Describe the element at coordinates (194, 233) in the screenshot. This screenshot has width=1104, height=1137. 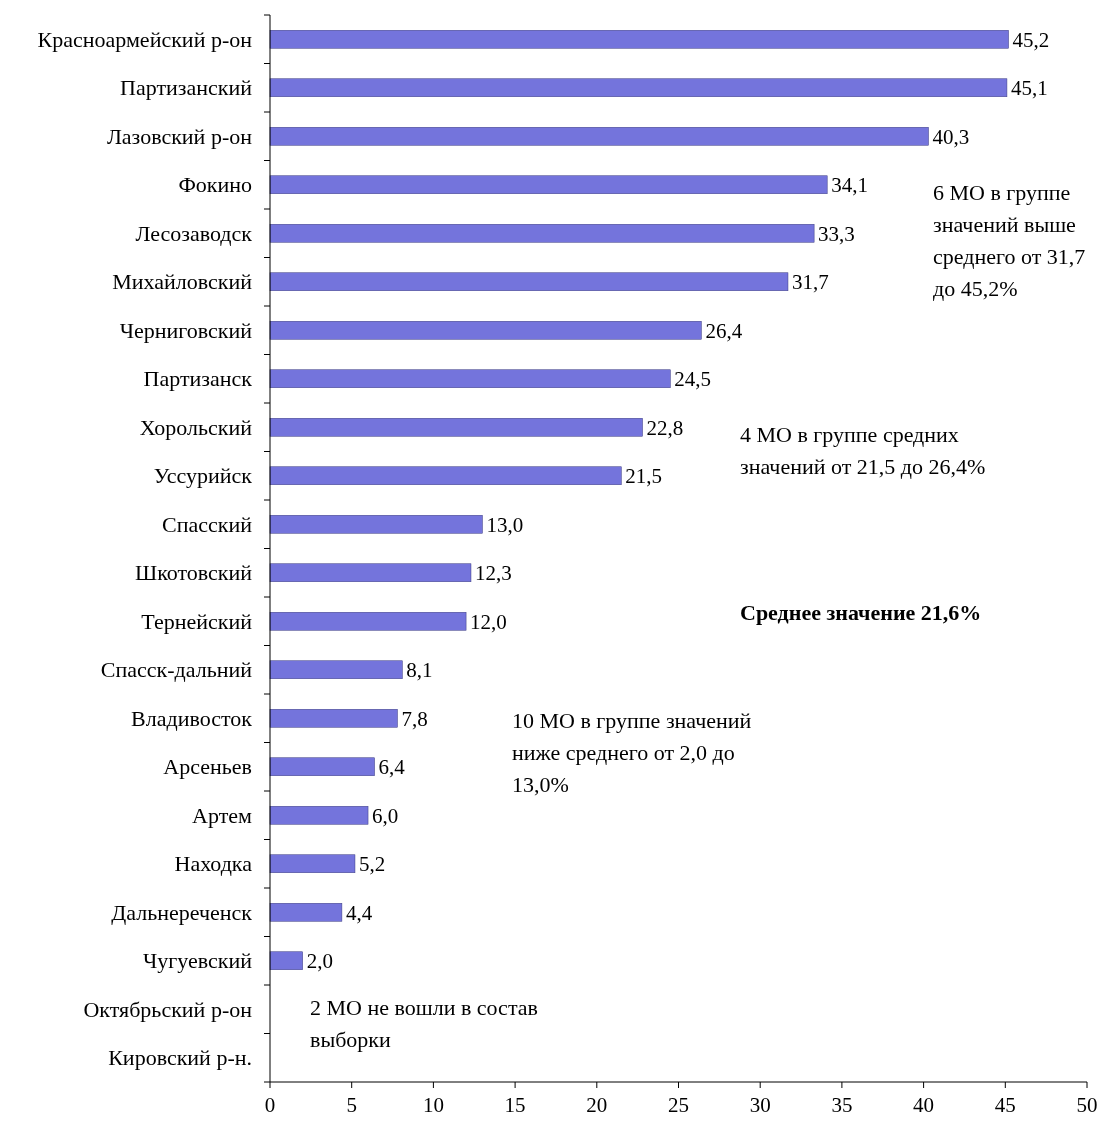
I see `y-tick-label: Лесозаводск` at that location.